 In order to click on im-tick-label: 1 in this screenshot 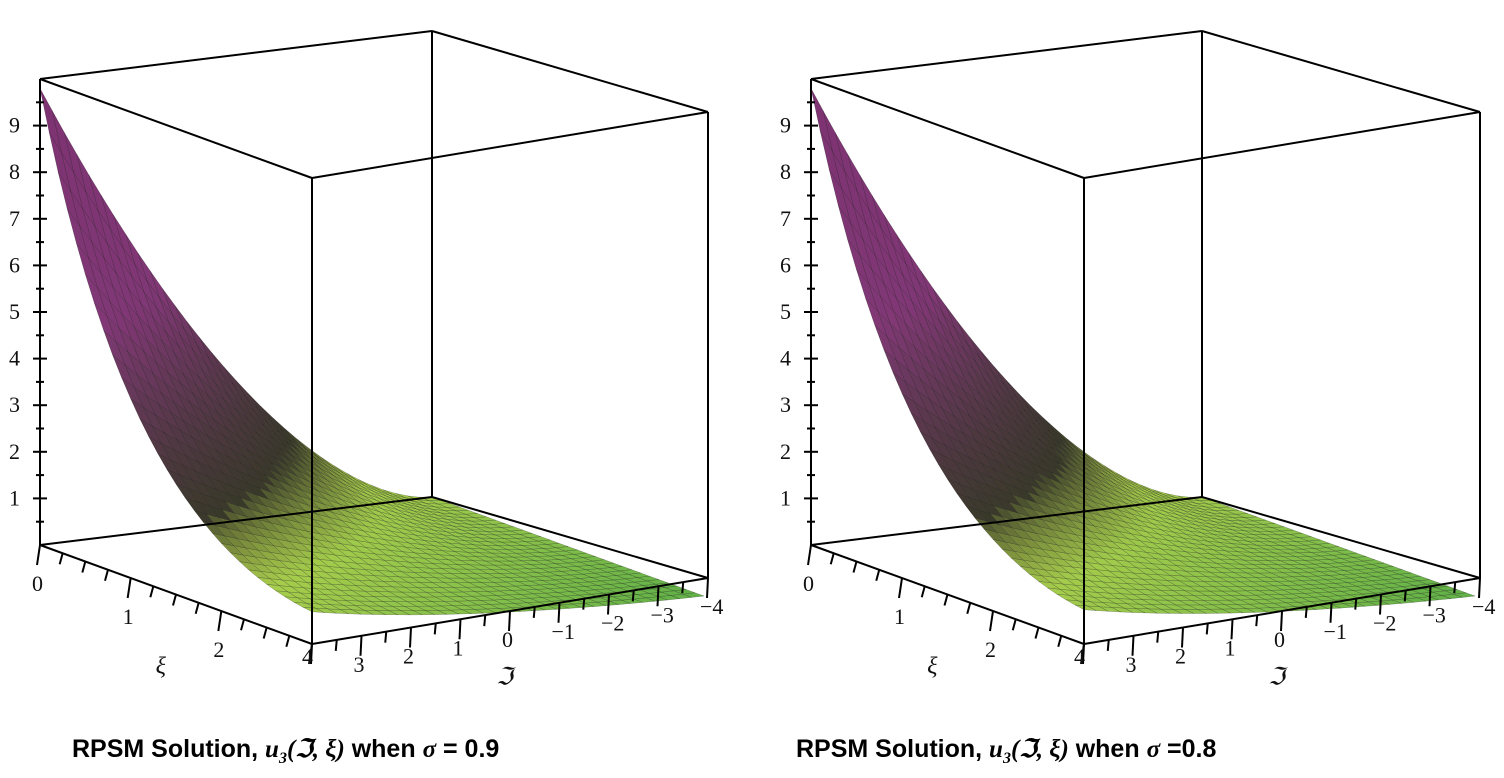, I will do `click(458, 647)`.